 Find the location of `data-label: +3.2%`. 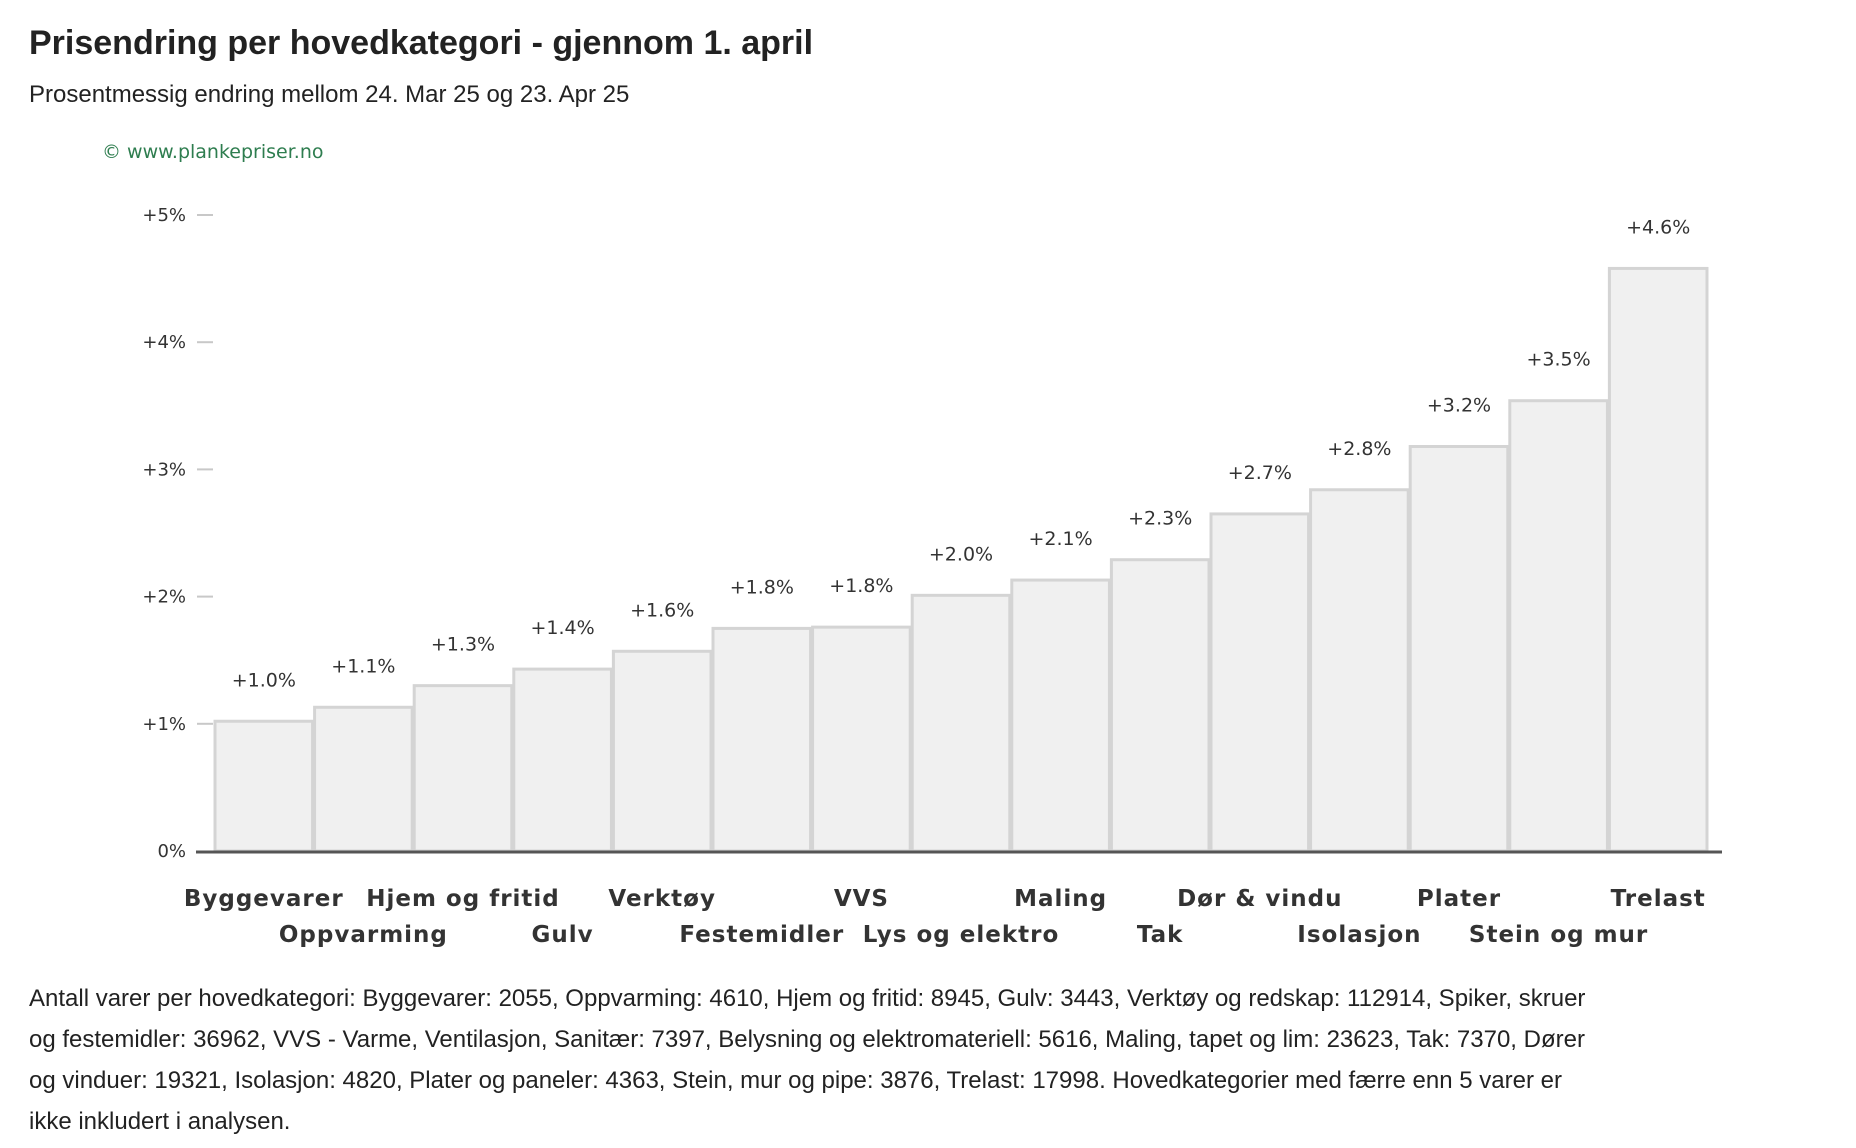

data-label: +3.2% is located at coordinates (1459, 406).